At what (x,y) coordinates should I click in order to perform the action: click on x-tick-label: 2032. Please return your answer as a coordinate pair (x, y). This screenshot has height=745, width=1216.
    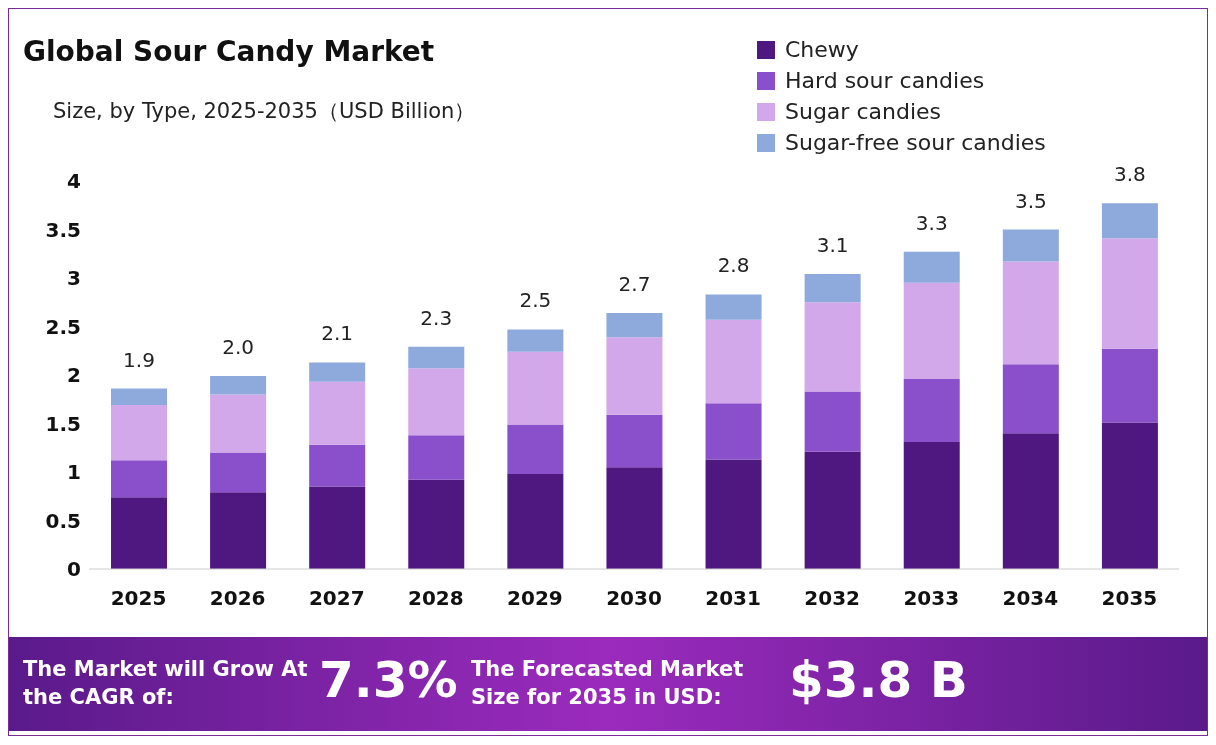
    Looking at the image, I should click on (832, 598).